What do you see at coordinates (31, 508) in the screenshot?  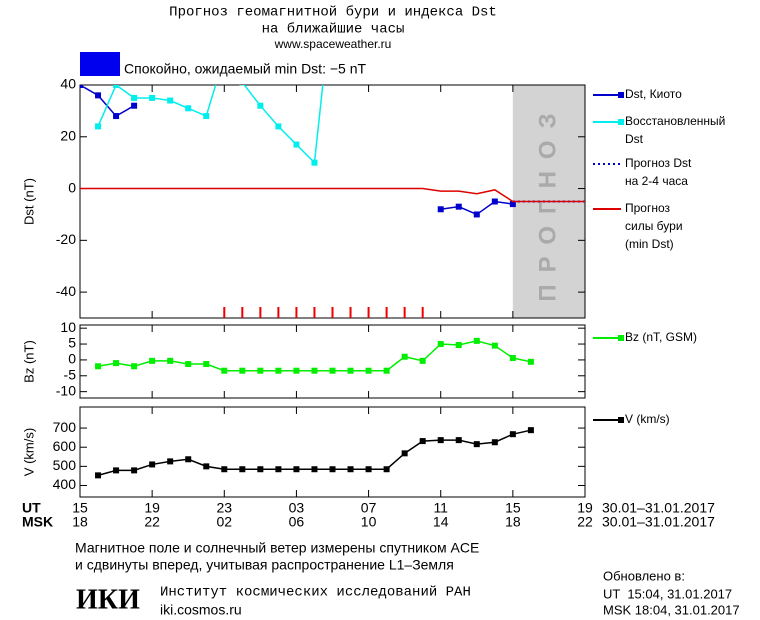 I see `time-row-name: UT` at bounding box center [31, 508].